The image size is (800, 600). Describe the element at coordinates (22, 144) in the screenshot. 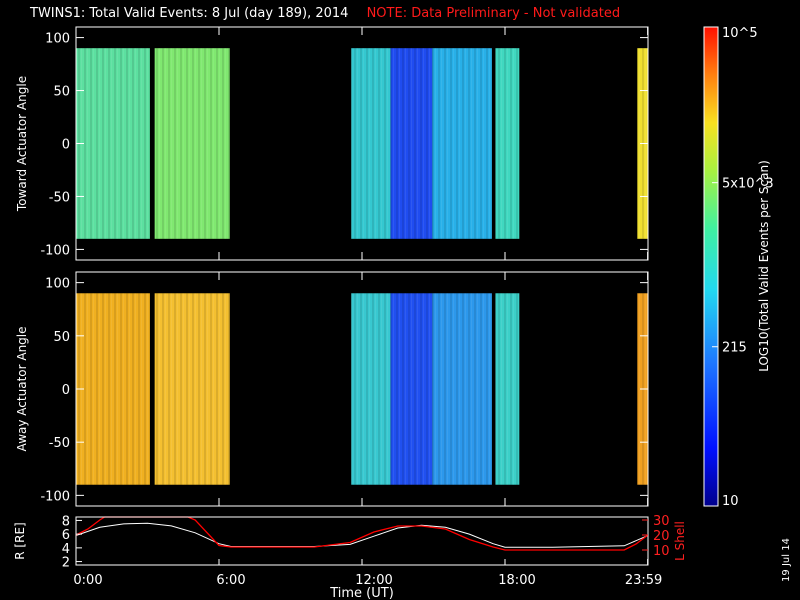

I see `y-axis-label: Toward Actuator Angle` at that location.